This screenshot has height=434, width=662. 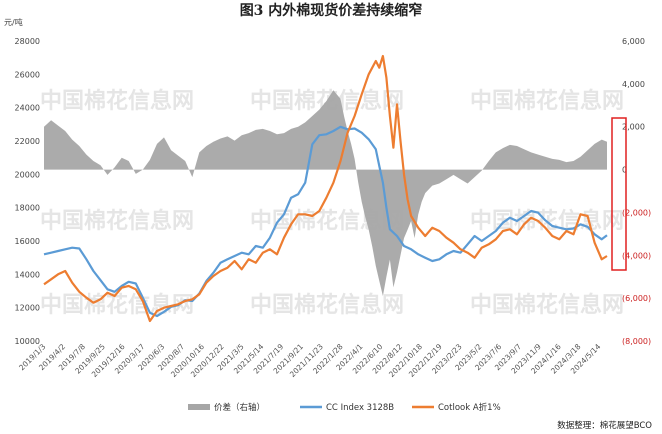 I want to click on highlight-box, so click(x=619, y=194).